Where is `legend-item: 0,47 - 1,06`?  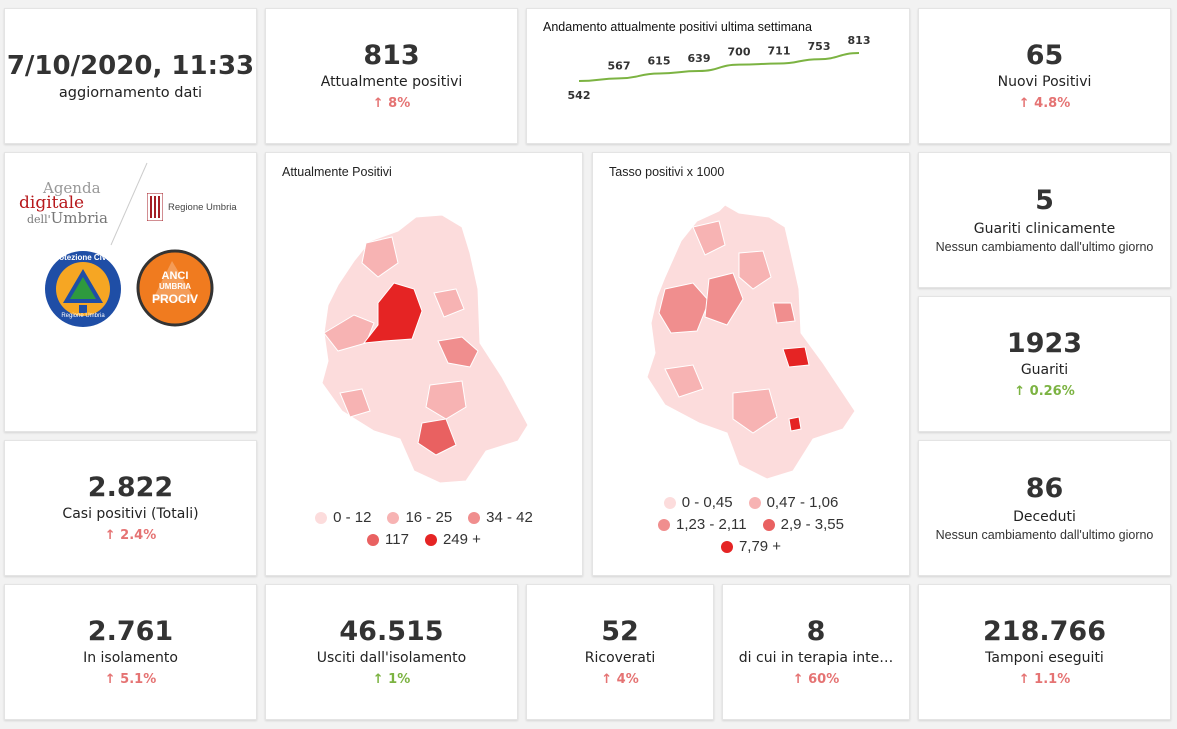 legend-item: 0,47 - 1,06 is located at coordinates (793, 502).